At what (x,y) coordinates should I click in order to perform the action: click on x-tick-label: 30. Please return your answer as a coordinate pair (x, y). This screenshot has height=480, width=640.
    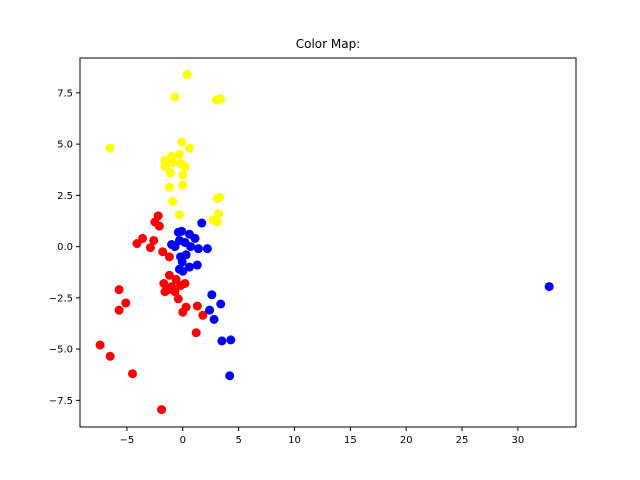
    Looking at the image, I should click on (518, 440).